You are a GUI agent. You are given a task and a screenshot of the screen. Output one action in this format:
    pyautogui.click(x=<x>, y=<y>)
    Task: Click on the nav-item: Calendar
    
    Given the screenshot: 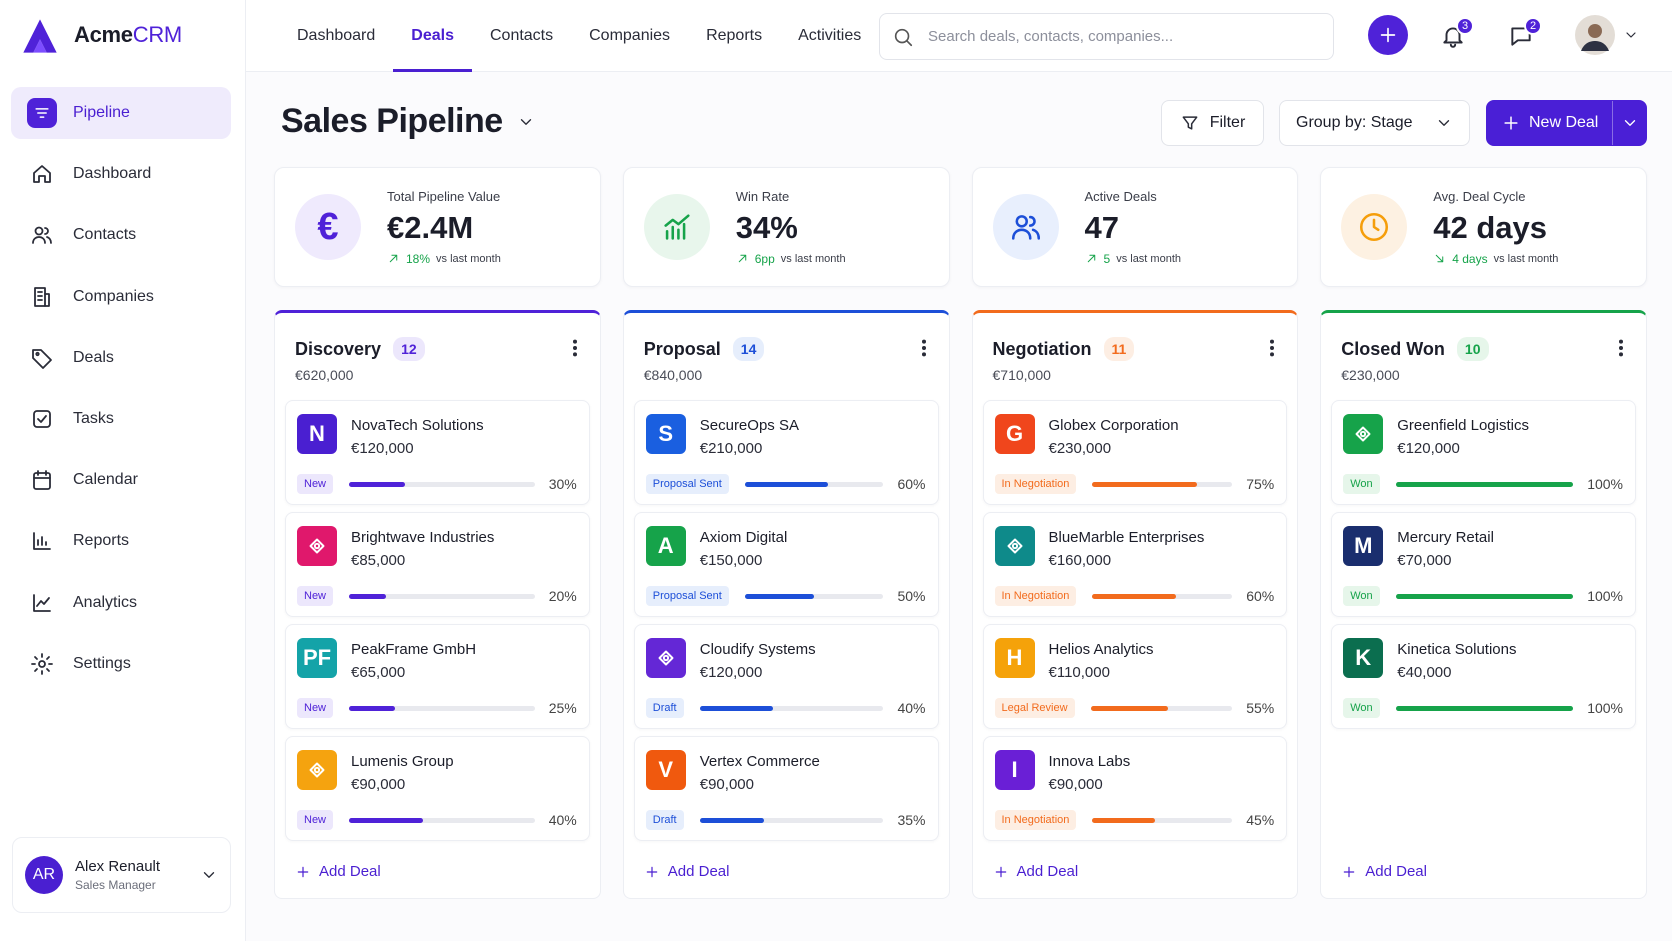 What is the action you would take?
    pyautogui.click(x=121, y=480)
    